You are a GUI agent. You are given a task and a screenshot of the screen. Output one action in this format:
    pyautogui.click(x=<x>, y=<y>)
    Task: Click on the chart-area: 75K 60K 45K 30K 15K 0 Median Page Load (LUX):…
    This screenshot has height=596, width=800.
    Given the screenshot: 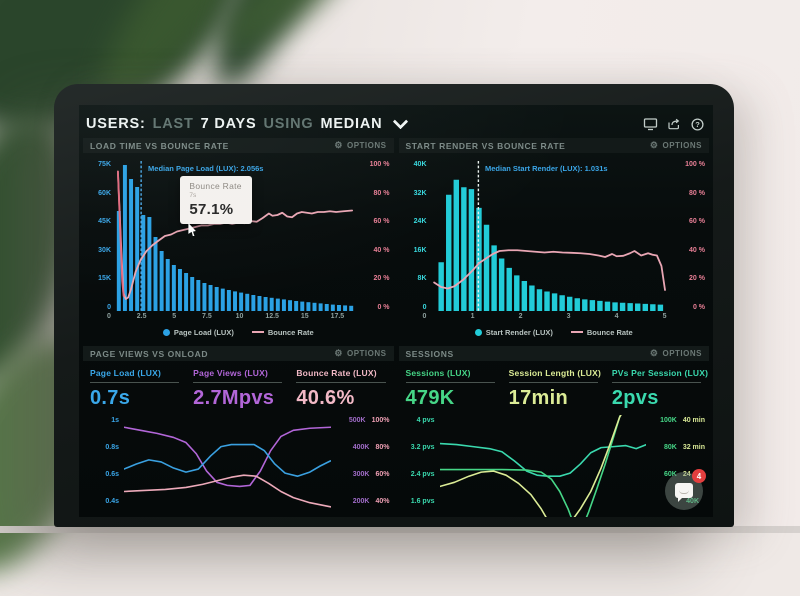 What is the action you would take?
    pyautogui.click(x=238, y=232)
    